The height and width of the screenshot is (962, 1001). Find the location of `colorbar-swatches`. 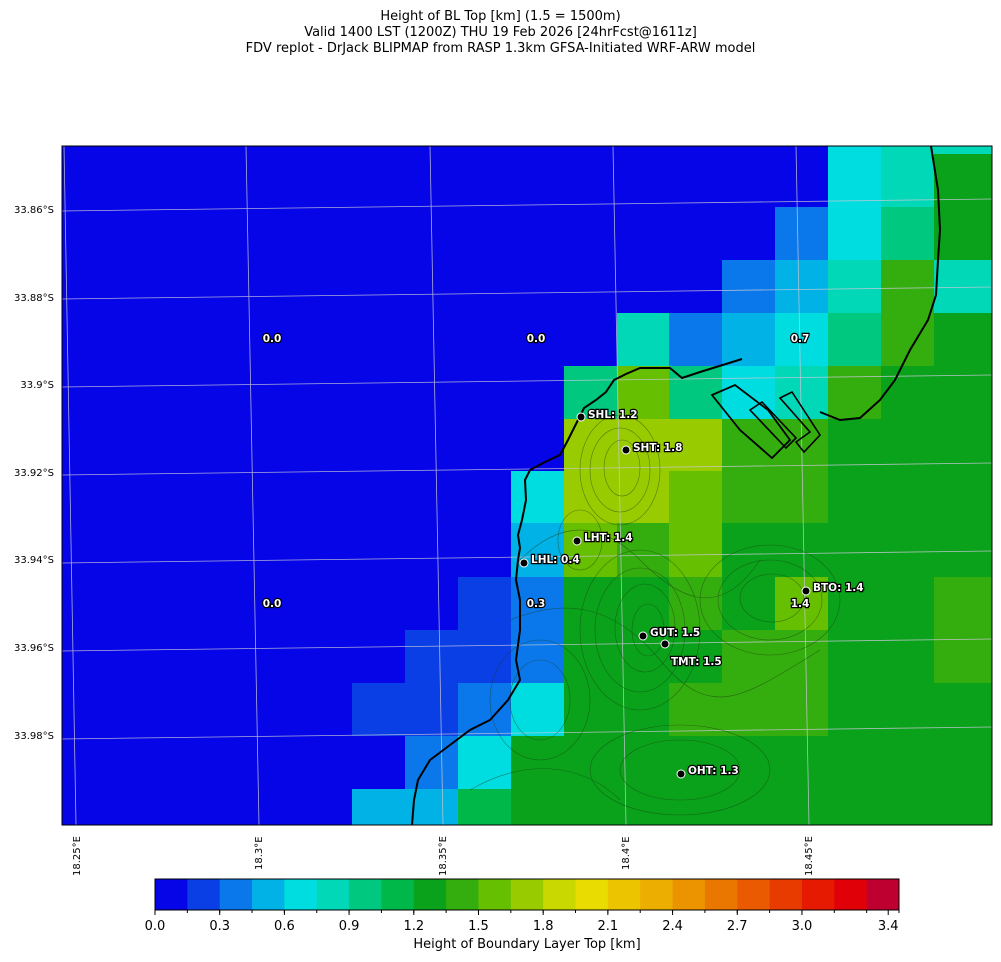

colorbar-swatches is located at coordinates (527, 894).